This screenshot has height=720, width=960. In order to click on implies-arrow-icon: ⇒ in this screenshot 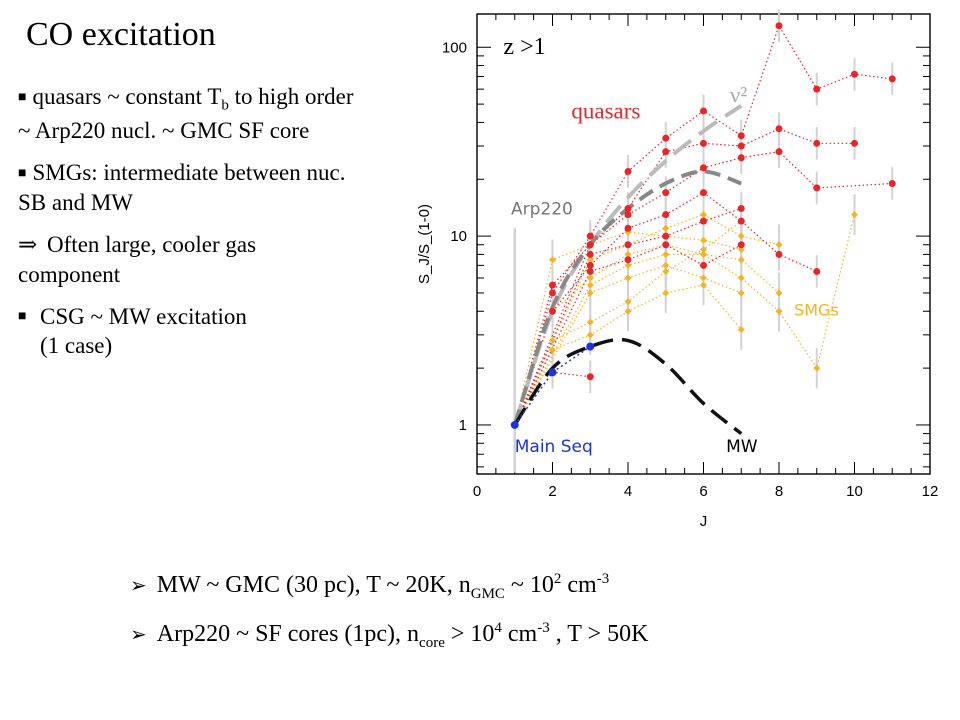, I will do `click(28, 244)`.